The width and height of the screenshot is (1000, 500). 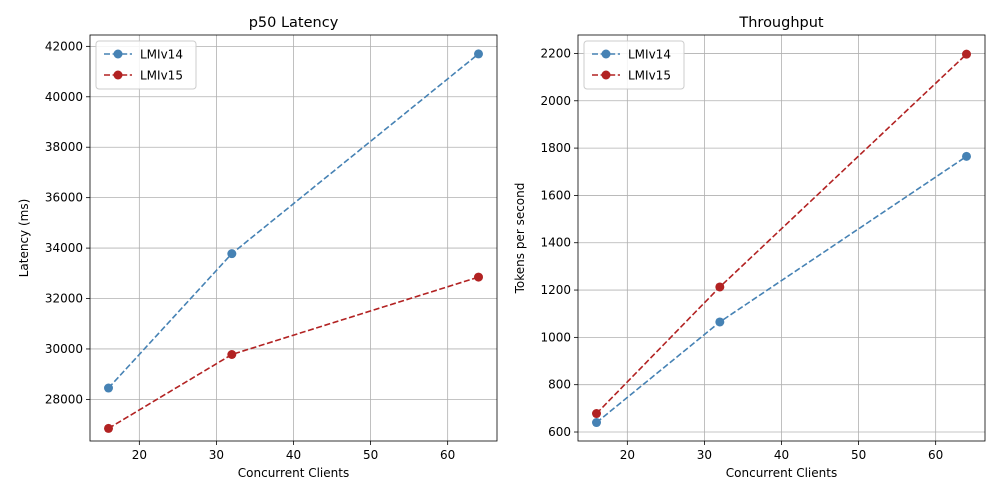 What do you see at coordinates (520, 239) in the screenshot?
I see `throughput-chart-y-axis-label: Tokens per second` at bounding box center [520, 239].